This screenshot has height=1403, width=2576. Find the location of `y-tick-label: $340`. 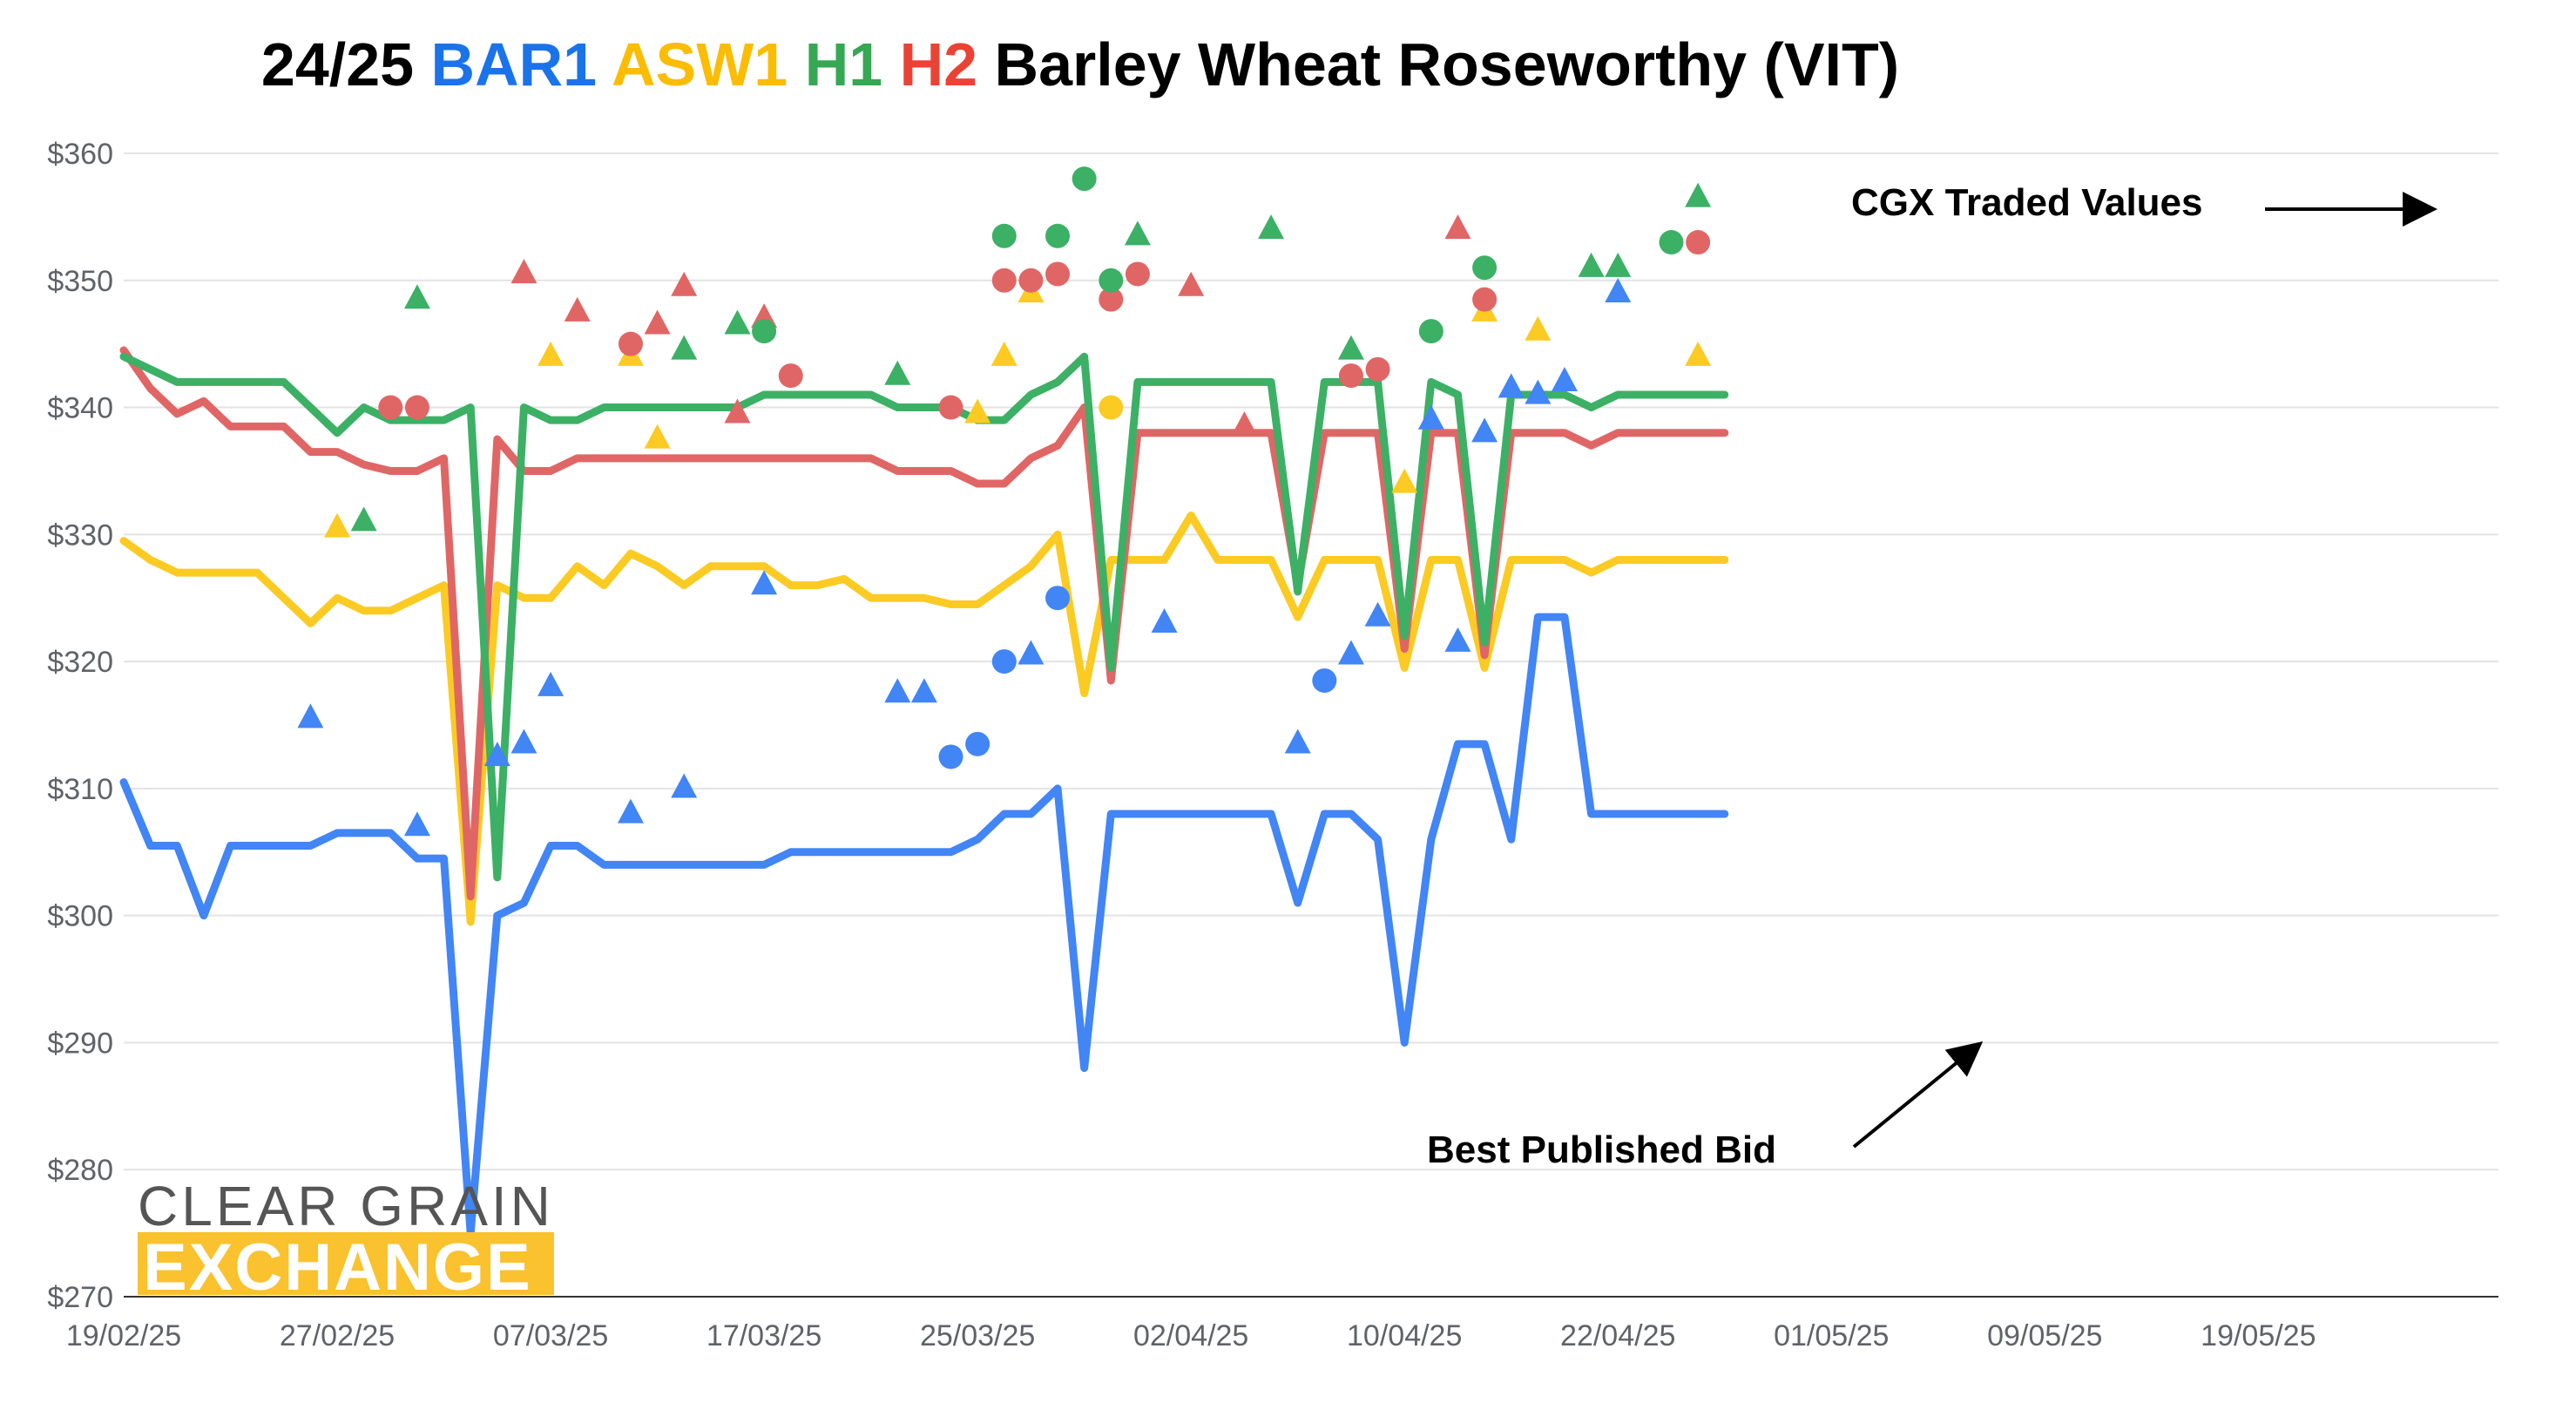

y-tick-label: $340 is located at coordinates (80, 408).